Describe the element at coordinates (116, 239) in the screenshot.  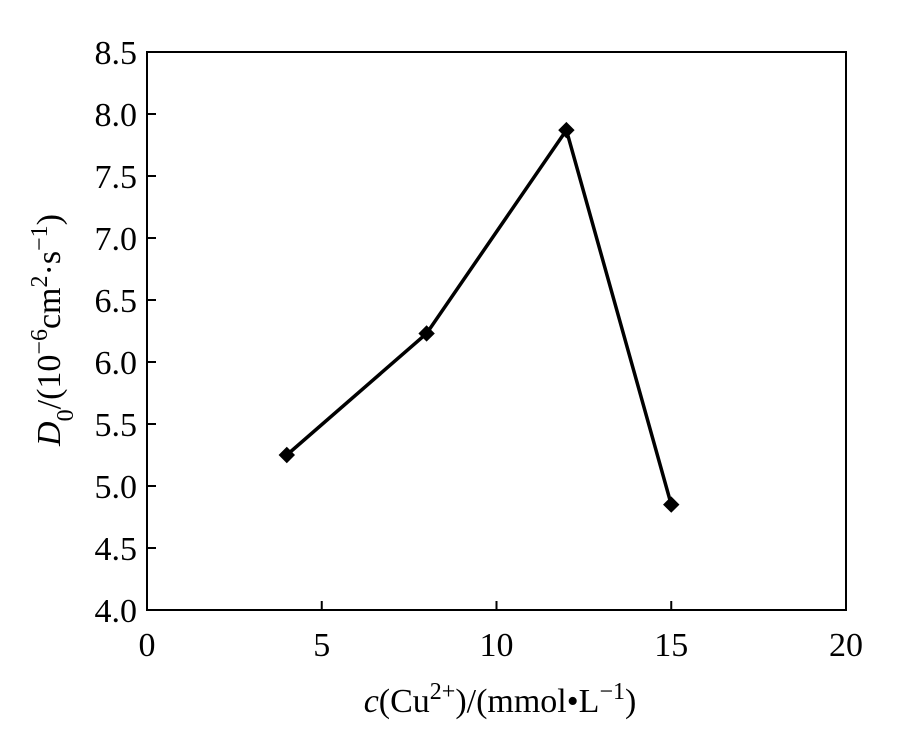
I see `y-tick-label: 7.0` at that location.